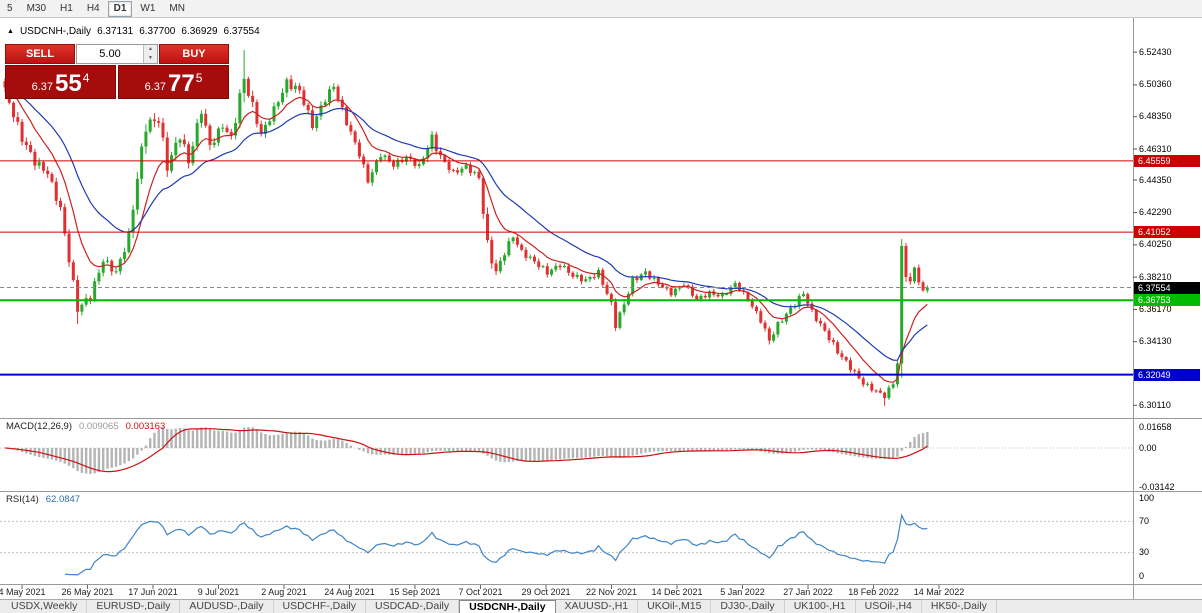 The width and height of the screenshot is (1202, 613). Describe the element at coordinates (199, 78) in the screenshot. I see `buy-price-sup: 5` at that location.